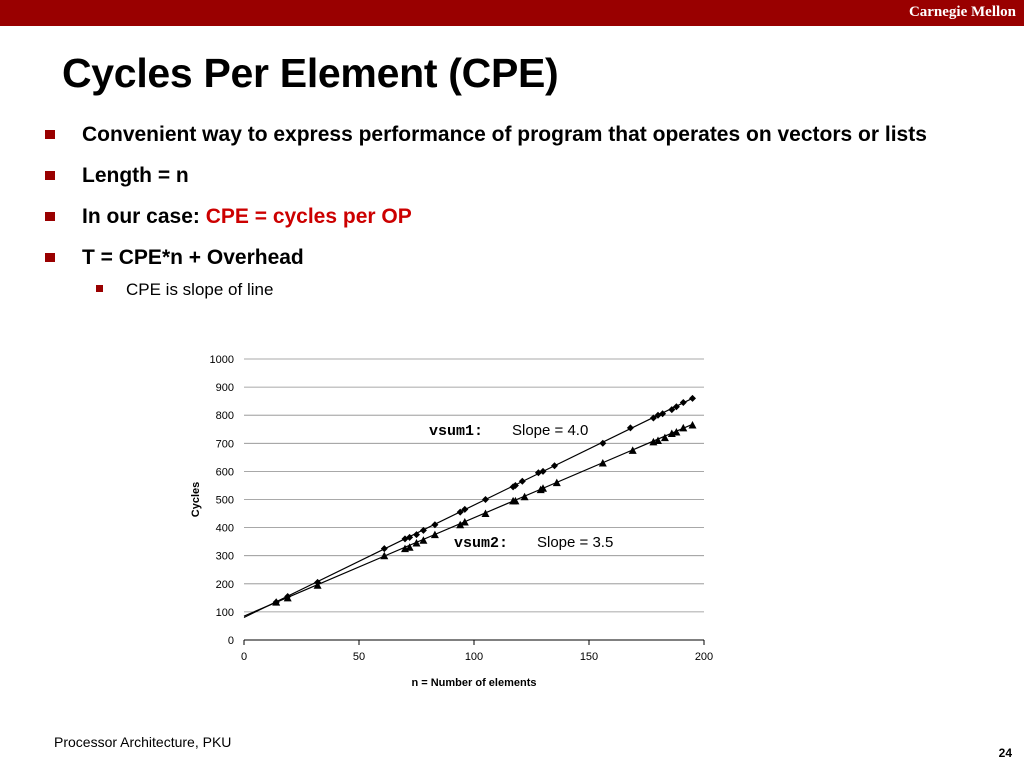 This screenshot has width=1024, height=768. Describe the element at coordinates (244, 657) in the screenshot. I see `x-tick-label: 0` at that location.